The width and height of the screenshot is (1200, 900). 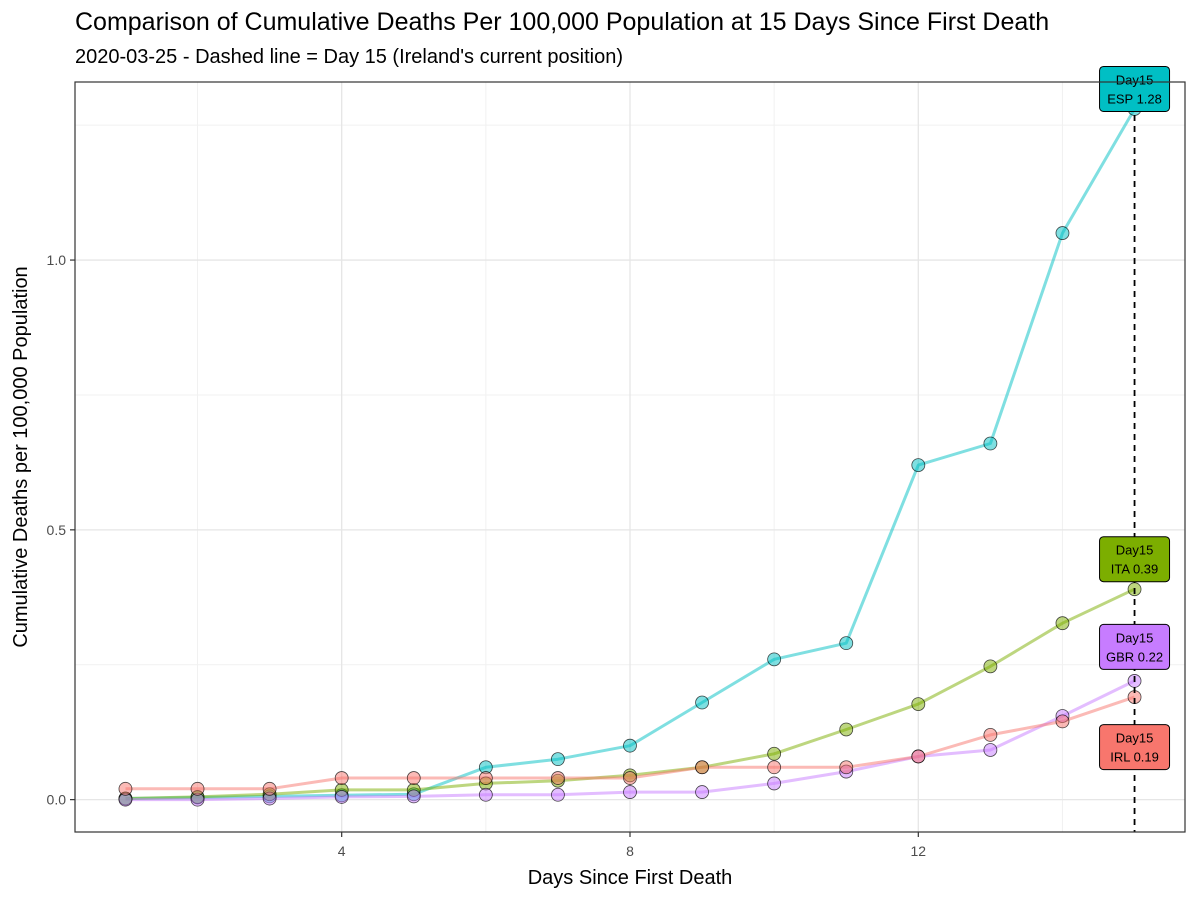 What do you see at coordinates (630, 878) in the screenshot?
I see `x-axis-title: Days Since First Death` at bounding box center [630, 878].